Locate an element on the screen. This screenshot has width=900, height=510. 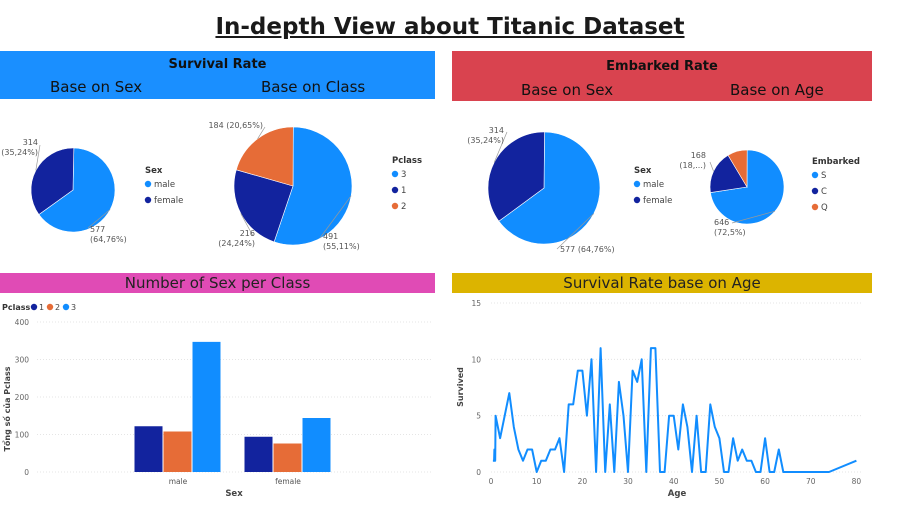
pie-pct-label-male: (64,76%) is located at coordinates (108, 239).